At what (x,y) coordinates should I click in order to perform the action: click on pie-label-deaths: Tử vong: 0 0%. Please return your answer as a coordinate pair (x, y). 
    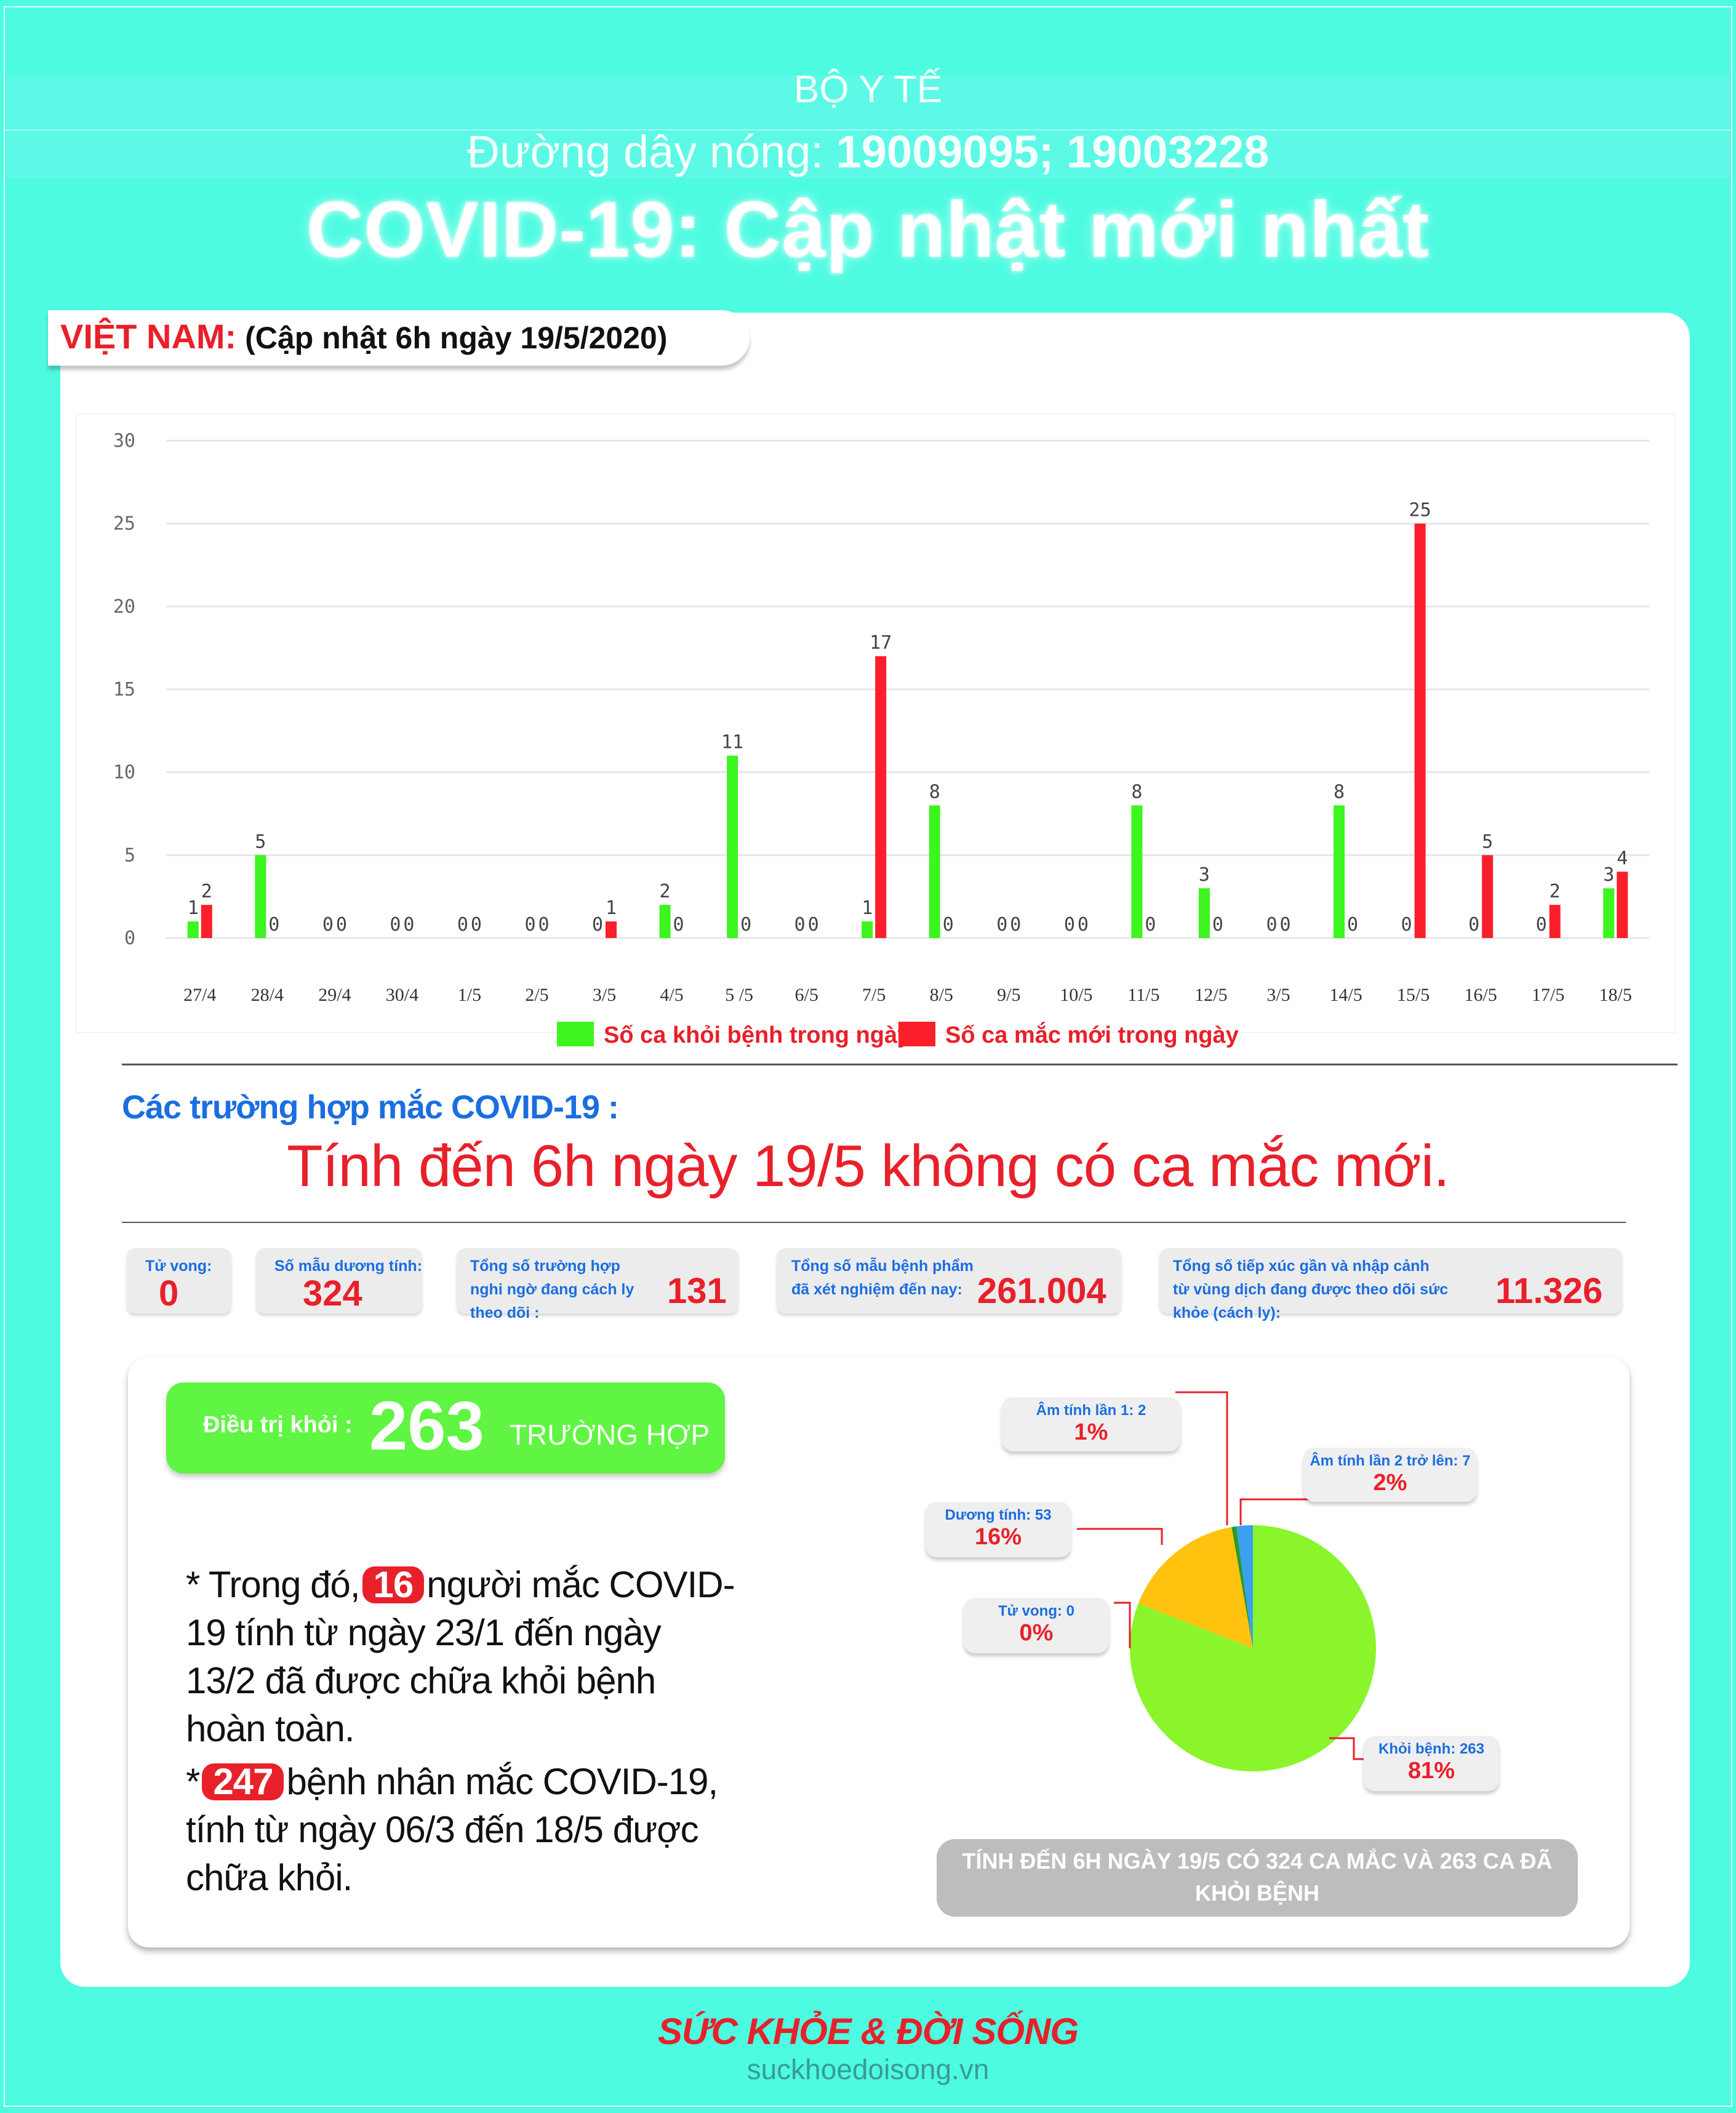
    Looking at the image, I should click on (1036, 1625).